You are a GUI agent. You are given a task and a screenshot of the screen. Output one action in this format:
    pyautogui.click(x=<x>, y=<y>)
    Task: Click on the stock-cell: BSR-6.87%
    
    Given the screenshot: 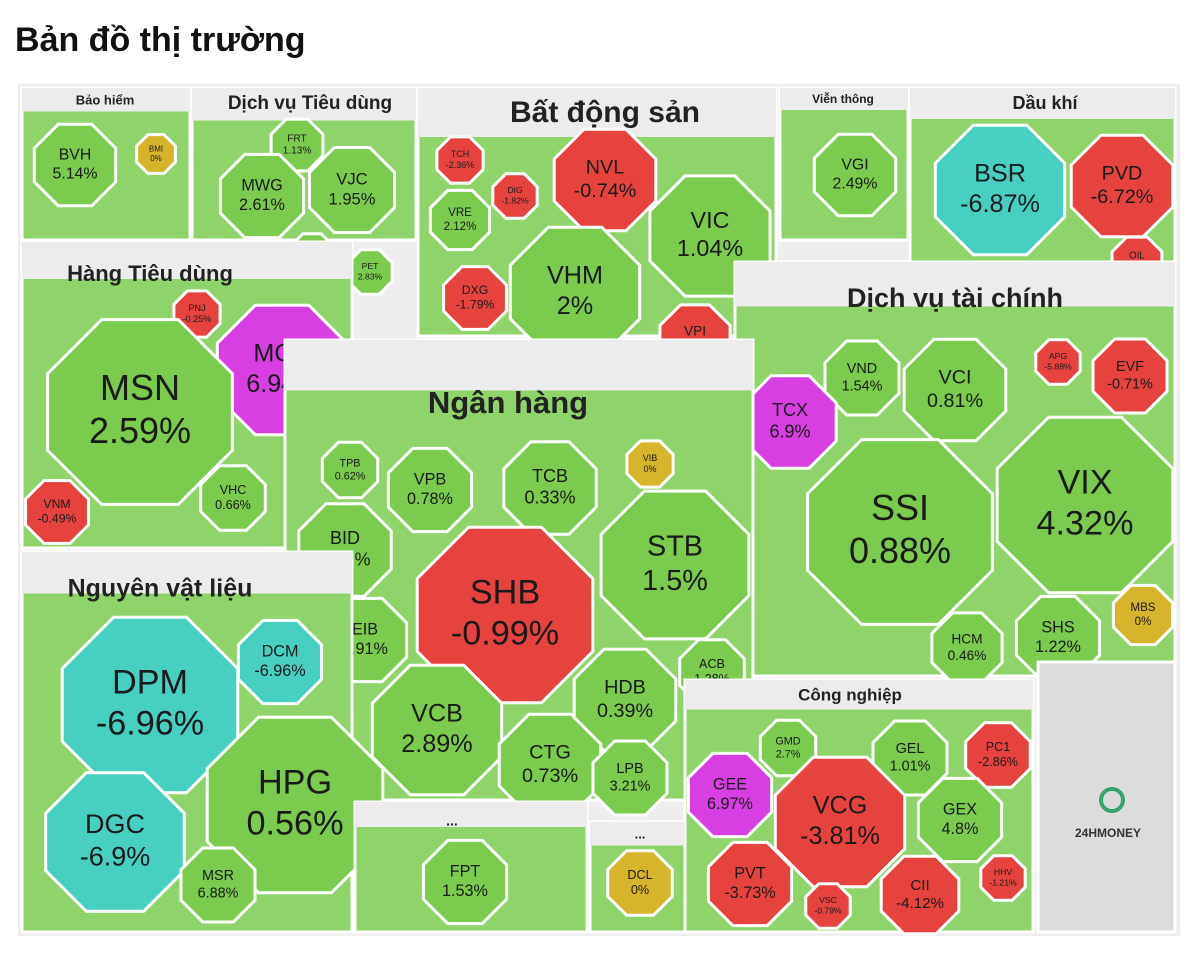 What is the action you would take?
    pyautogui.click(x=1000, y=190)
    